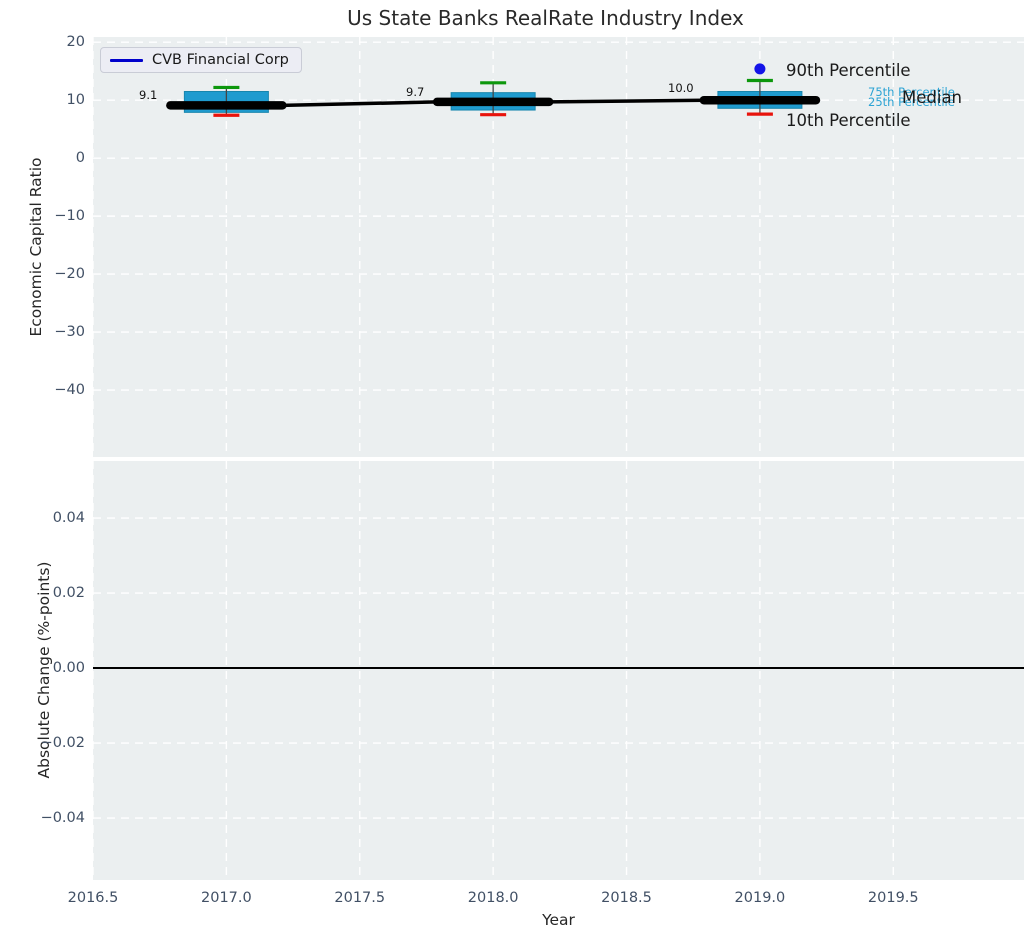 The image size is (1034, 942). I want to click on y-tick-bottom-0.02: 0.02, so click(68, 593).